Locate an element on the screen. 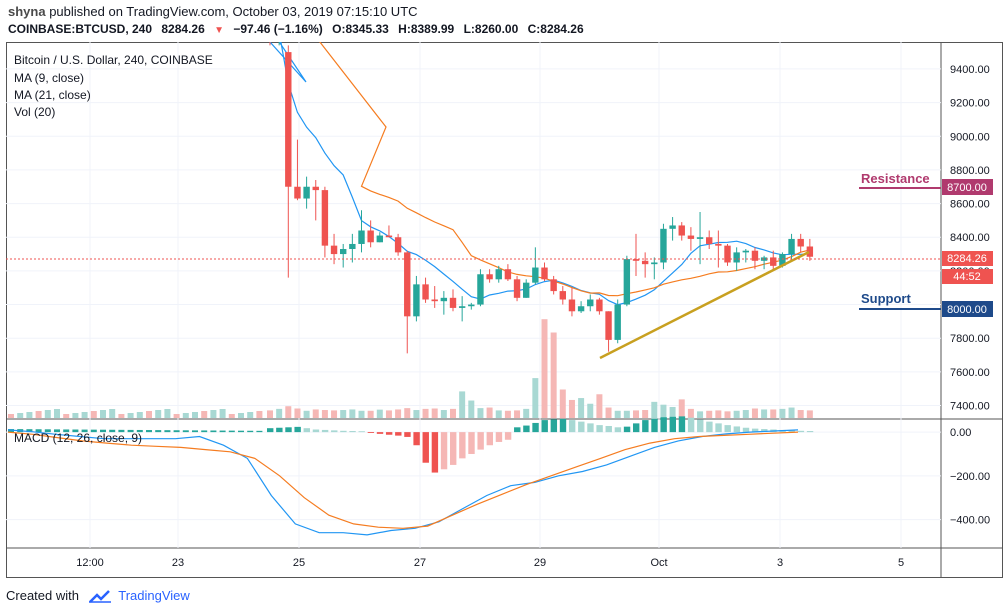  countdown-tag is located at coordinates (967, 276).